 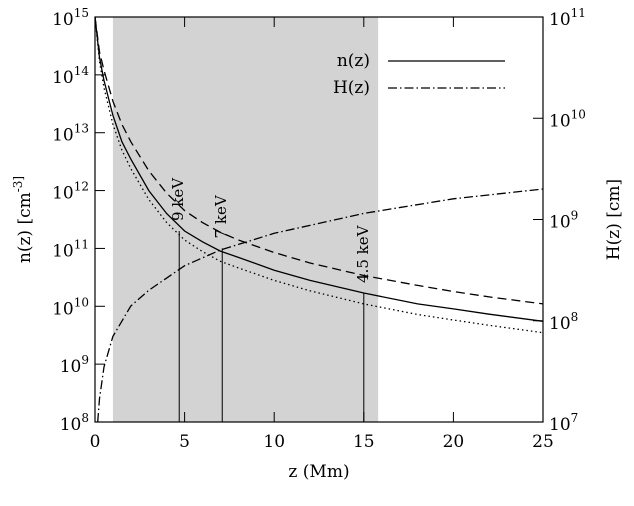 I want to click on y-tick-label: 10¹², so click(x=70, y=191).